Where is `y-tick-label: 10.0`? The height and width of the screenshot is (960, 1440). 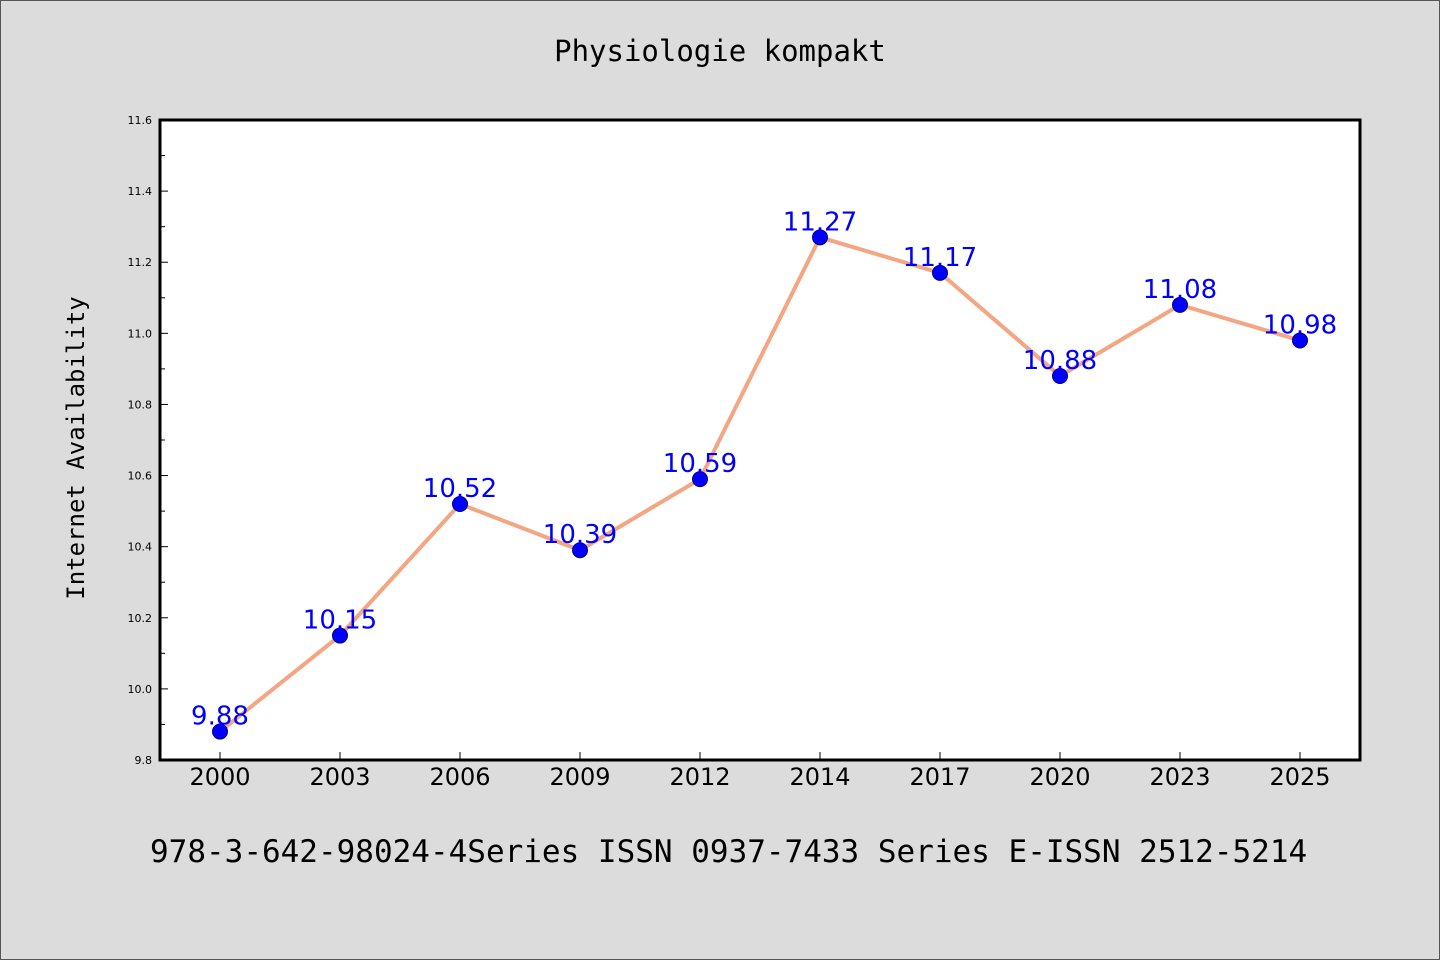 y-tick-label: 10.0 is located at coordinates (140, 689).